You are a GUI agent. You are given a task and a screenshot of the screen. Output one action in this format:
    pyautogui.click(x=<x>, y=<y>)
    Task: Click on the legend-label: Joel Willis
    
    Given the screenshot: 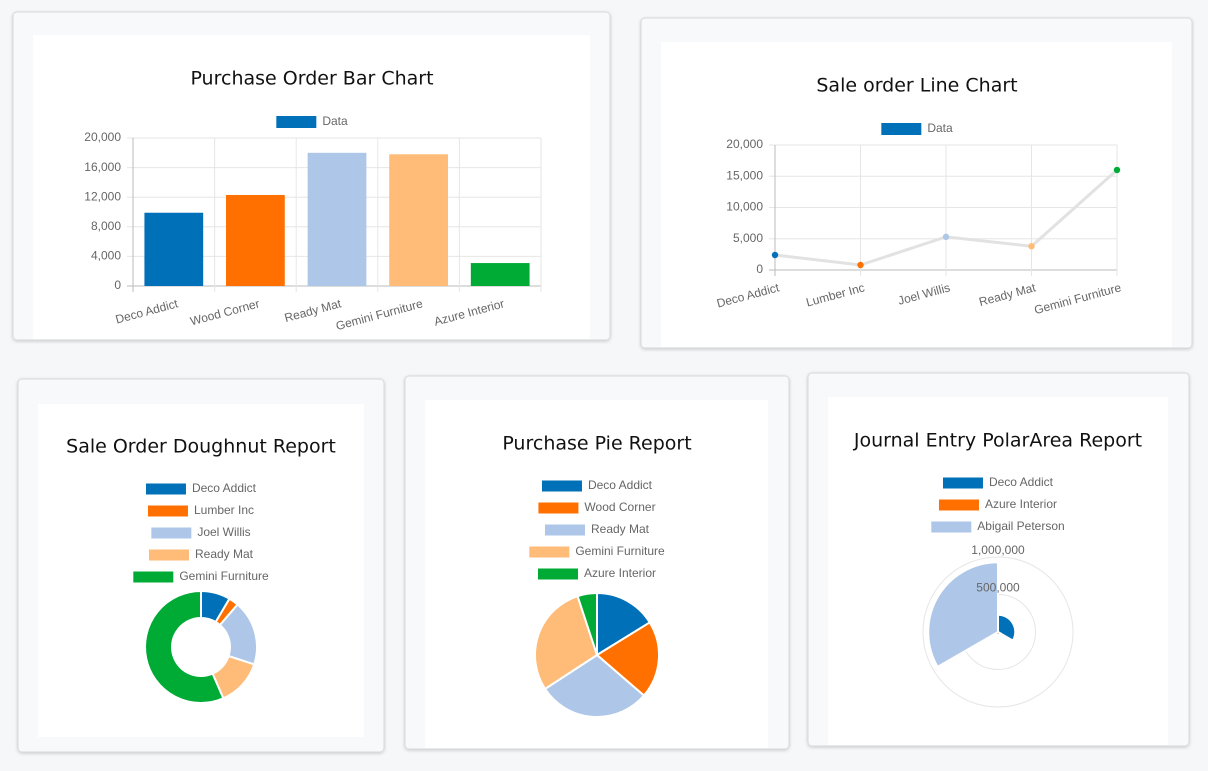 What is the action you would take?
    pyautogui.click(x=223, y=532)
    